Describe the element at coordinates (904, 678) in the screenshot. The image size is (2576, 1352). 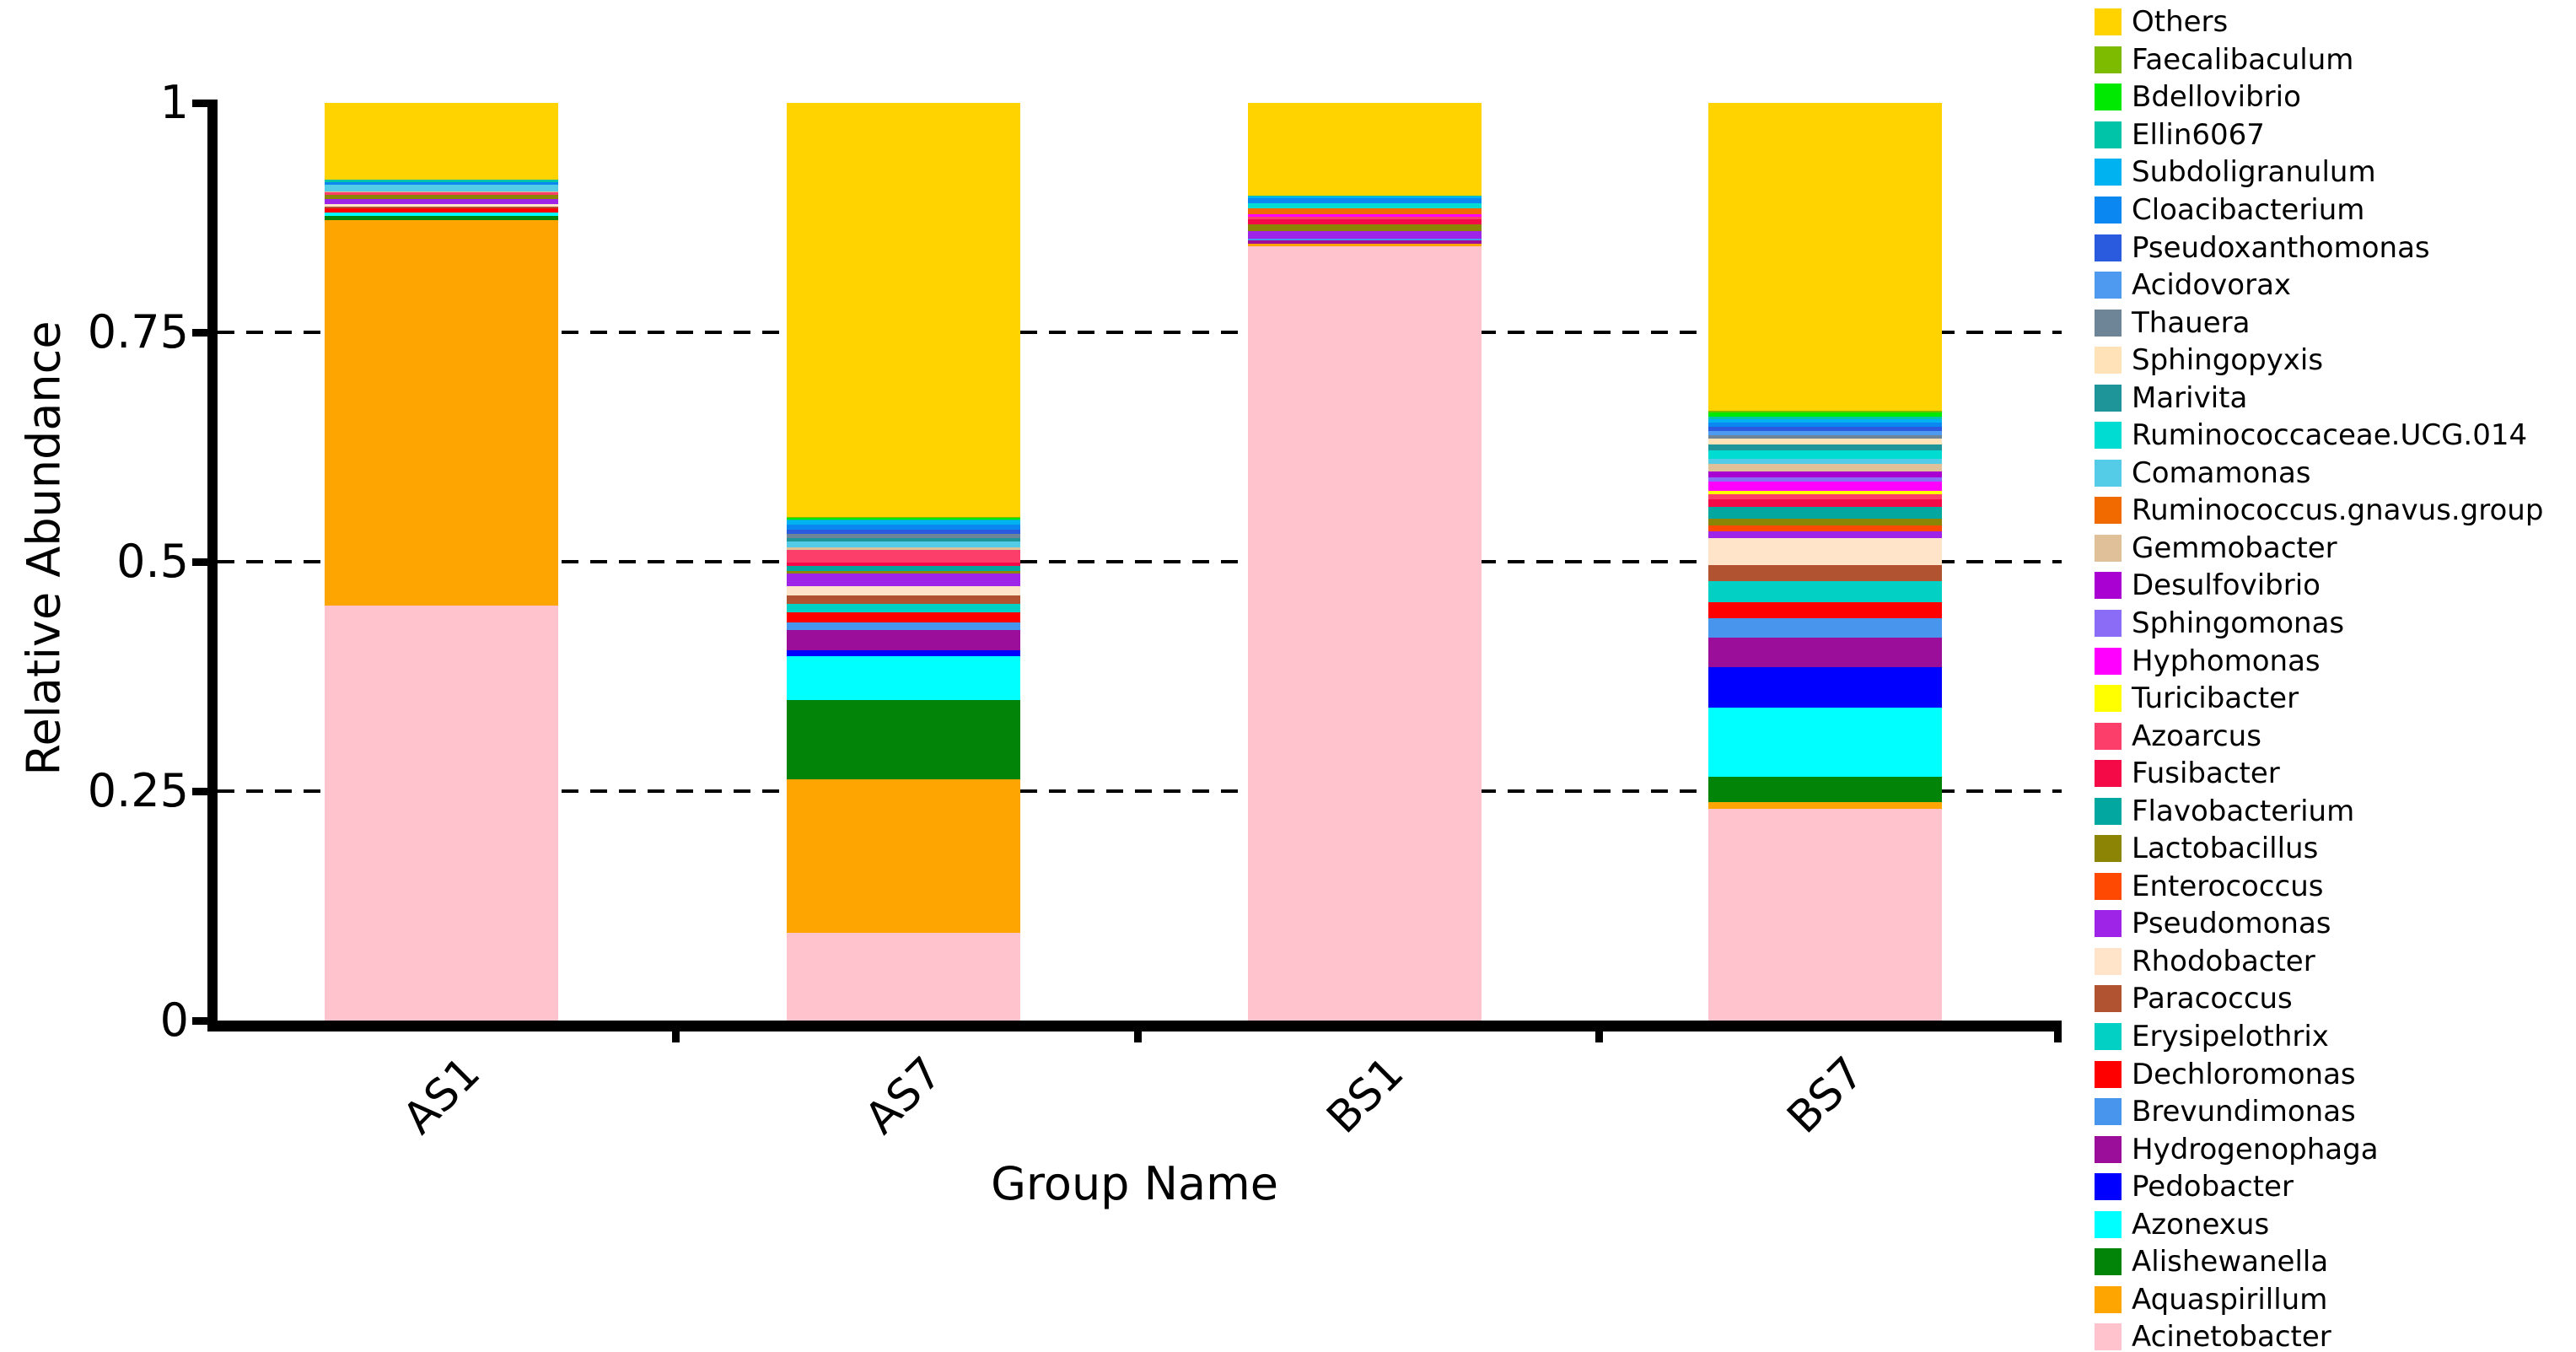
I see `bar-segment-Azonexus` at that location.